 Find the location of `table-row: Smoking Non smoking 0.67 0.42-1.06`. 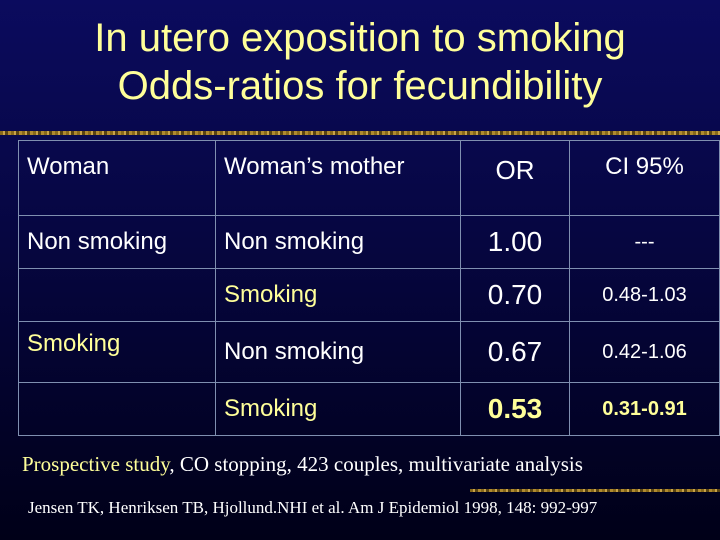

table-row: Smoking Non smoking 0.67 0.42-1.06 is located at coordinates (369, 352).